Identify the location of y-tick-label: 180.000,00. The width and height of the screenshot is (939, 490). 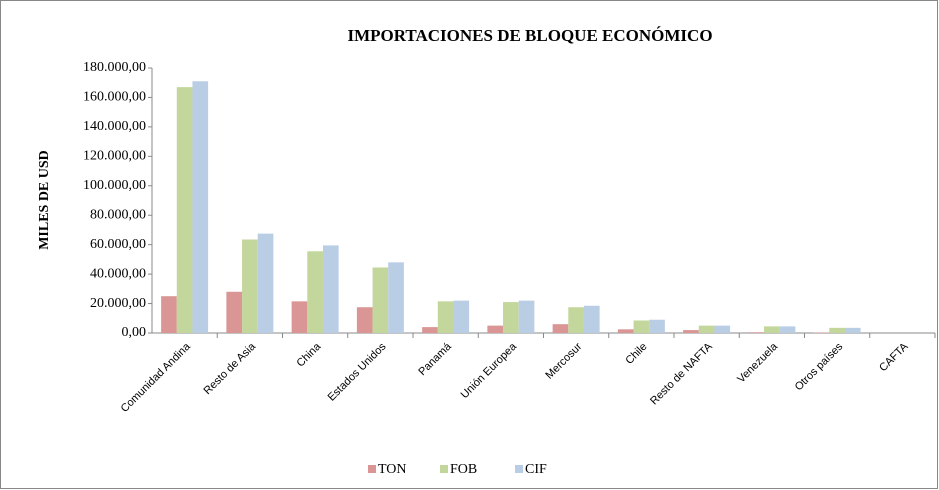
(114, 67).